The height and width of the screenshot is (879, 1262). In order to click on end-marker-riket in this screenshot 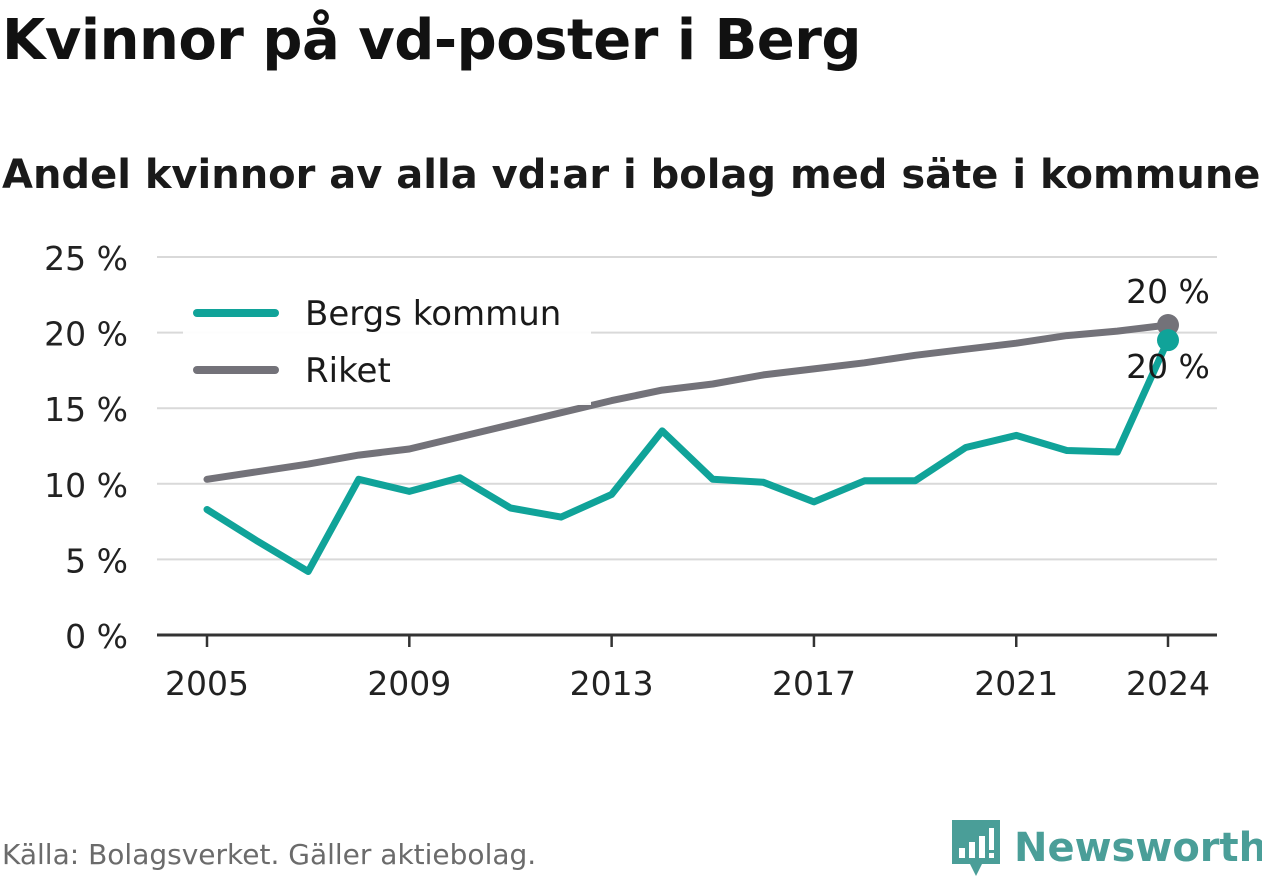, I will do `click(1168, 325)`.